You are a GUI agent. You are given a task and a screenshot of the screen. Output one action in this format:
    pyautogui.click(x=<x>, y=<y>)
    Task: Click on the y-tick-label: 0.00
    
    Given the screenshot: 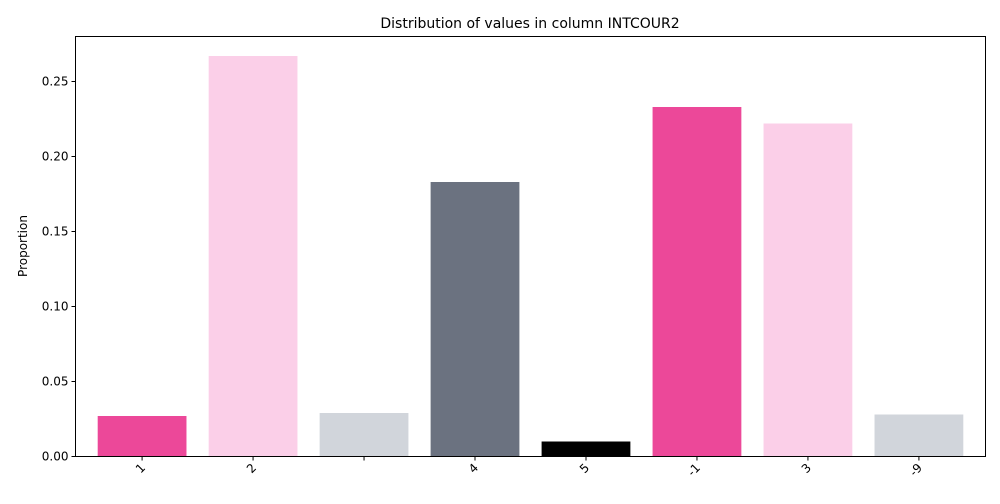 What is the action you would take?
    pyautogui.click(x=55, y=457)
    